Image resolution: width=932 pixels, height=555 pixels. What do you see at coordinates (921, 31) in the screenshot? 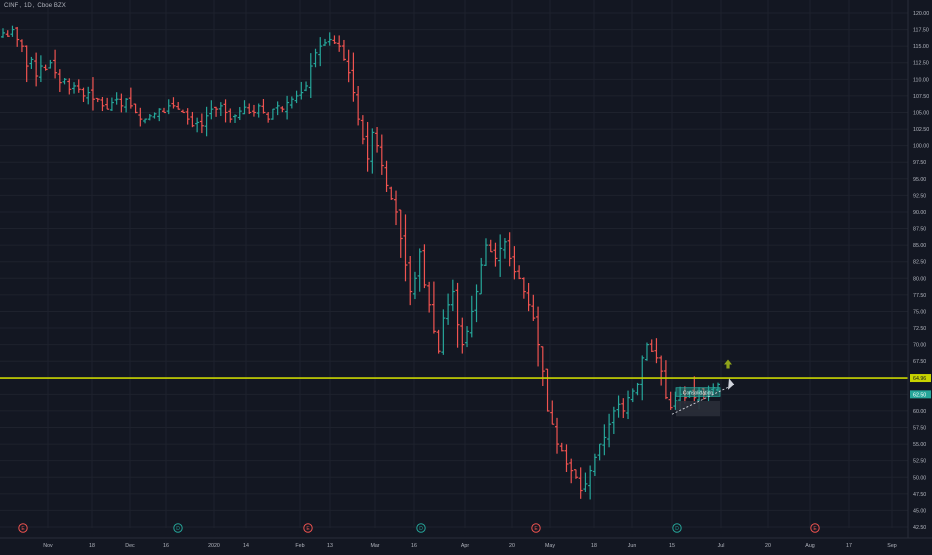
I see `price-tick-label: 117.50` at bounding box center [921, 31].